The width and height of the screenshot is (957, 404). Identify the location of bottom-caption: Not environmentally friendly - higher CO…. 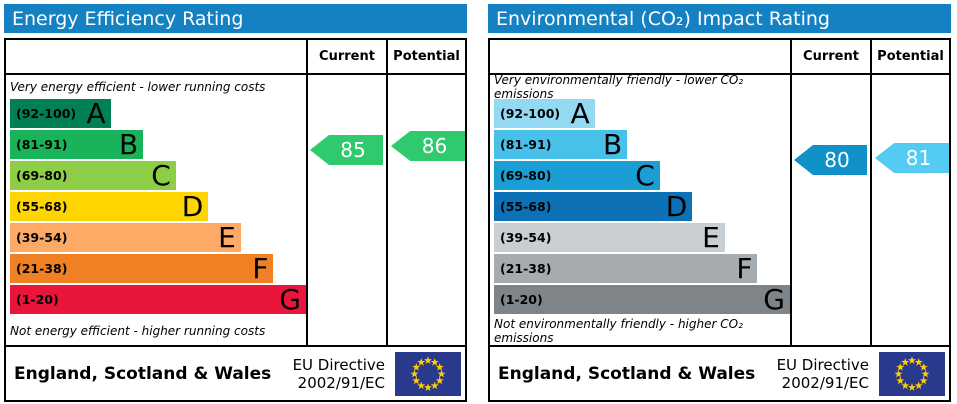
(618, 330).